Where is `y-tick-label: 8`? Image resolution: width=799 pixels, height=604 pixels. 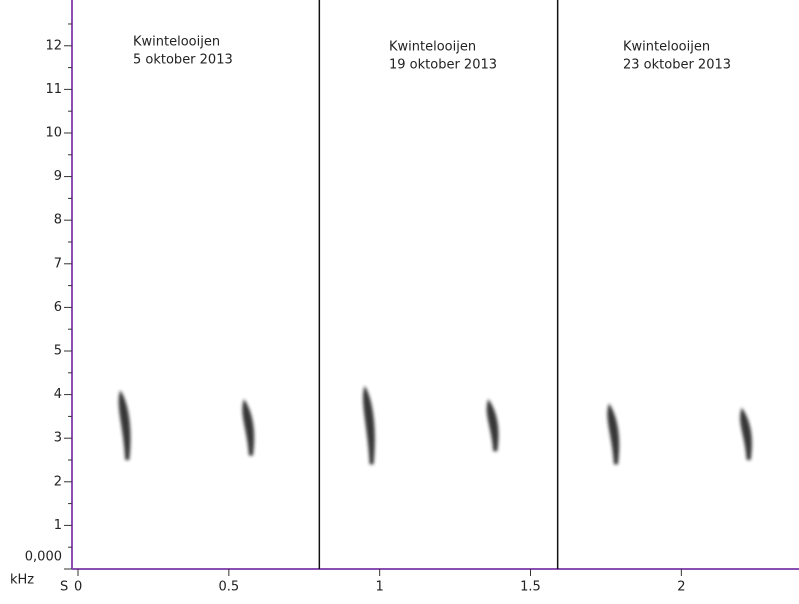 y-tick-label: 8 is located at coordinates (58, 220).